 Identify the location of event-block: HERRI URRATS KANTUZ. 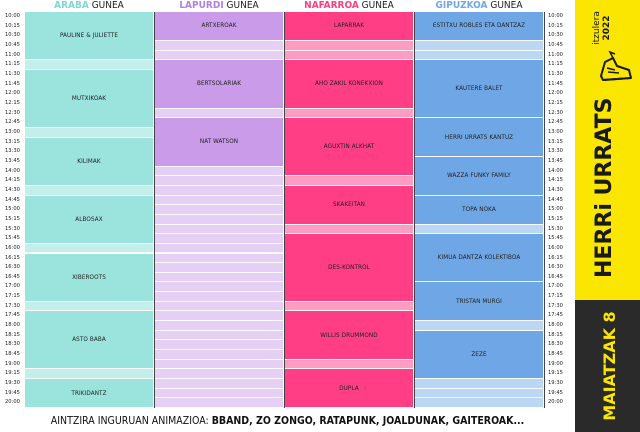
(479, 137).